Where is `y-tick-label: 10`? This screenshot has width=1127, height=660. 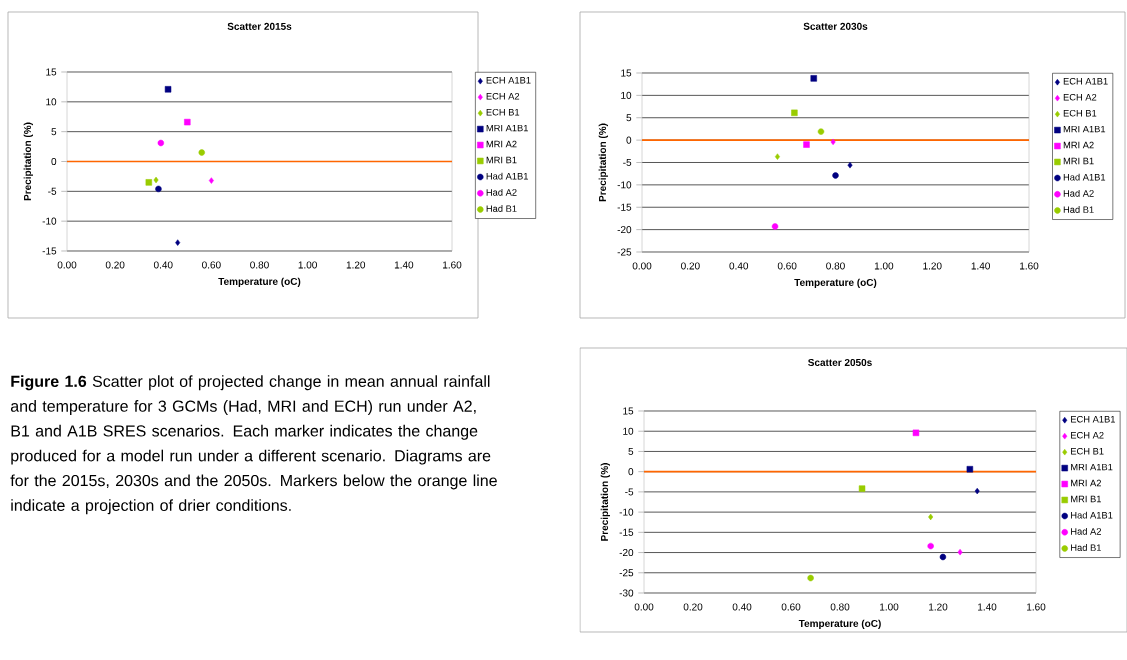
y-tick-label: 10 is located at coordinates (628, 431).